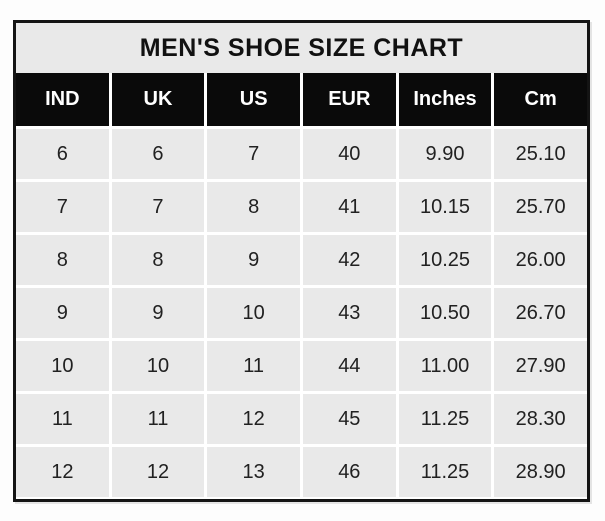 The height and width of the screenshot is (521, 605). I want to click on table-header-row: IND UK US EUR Inches Cm, so click(301, 99).